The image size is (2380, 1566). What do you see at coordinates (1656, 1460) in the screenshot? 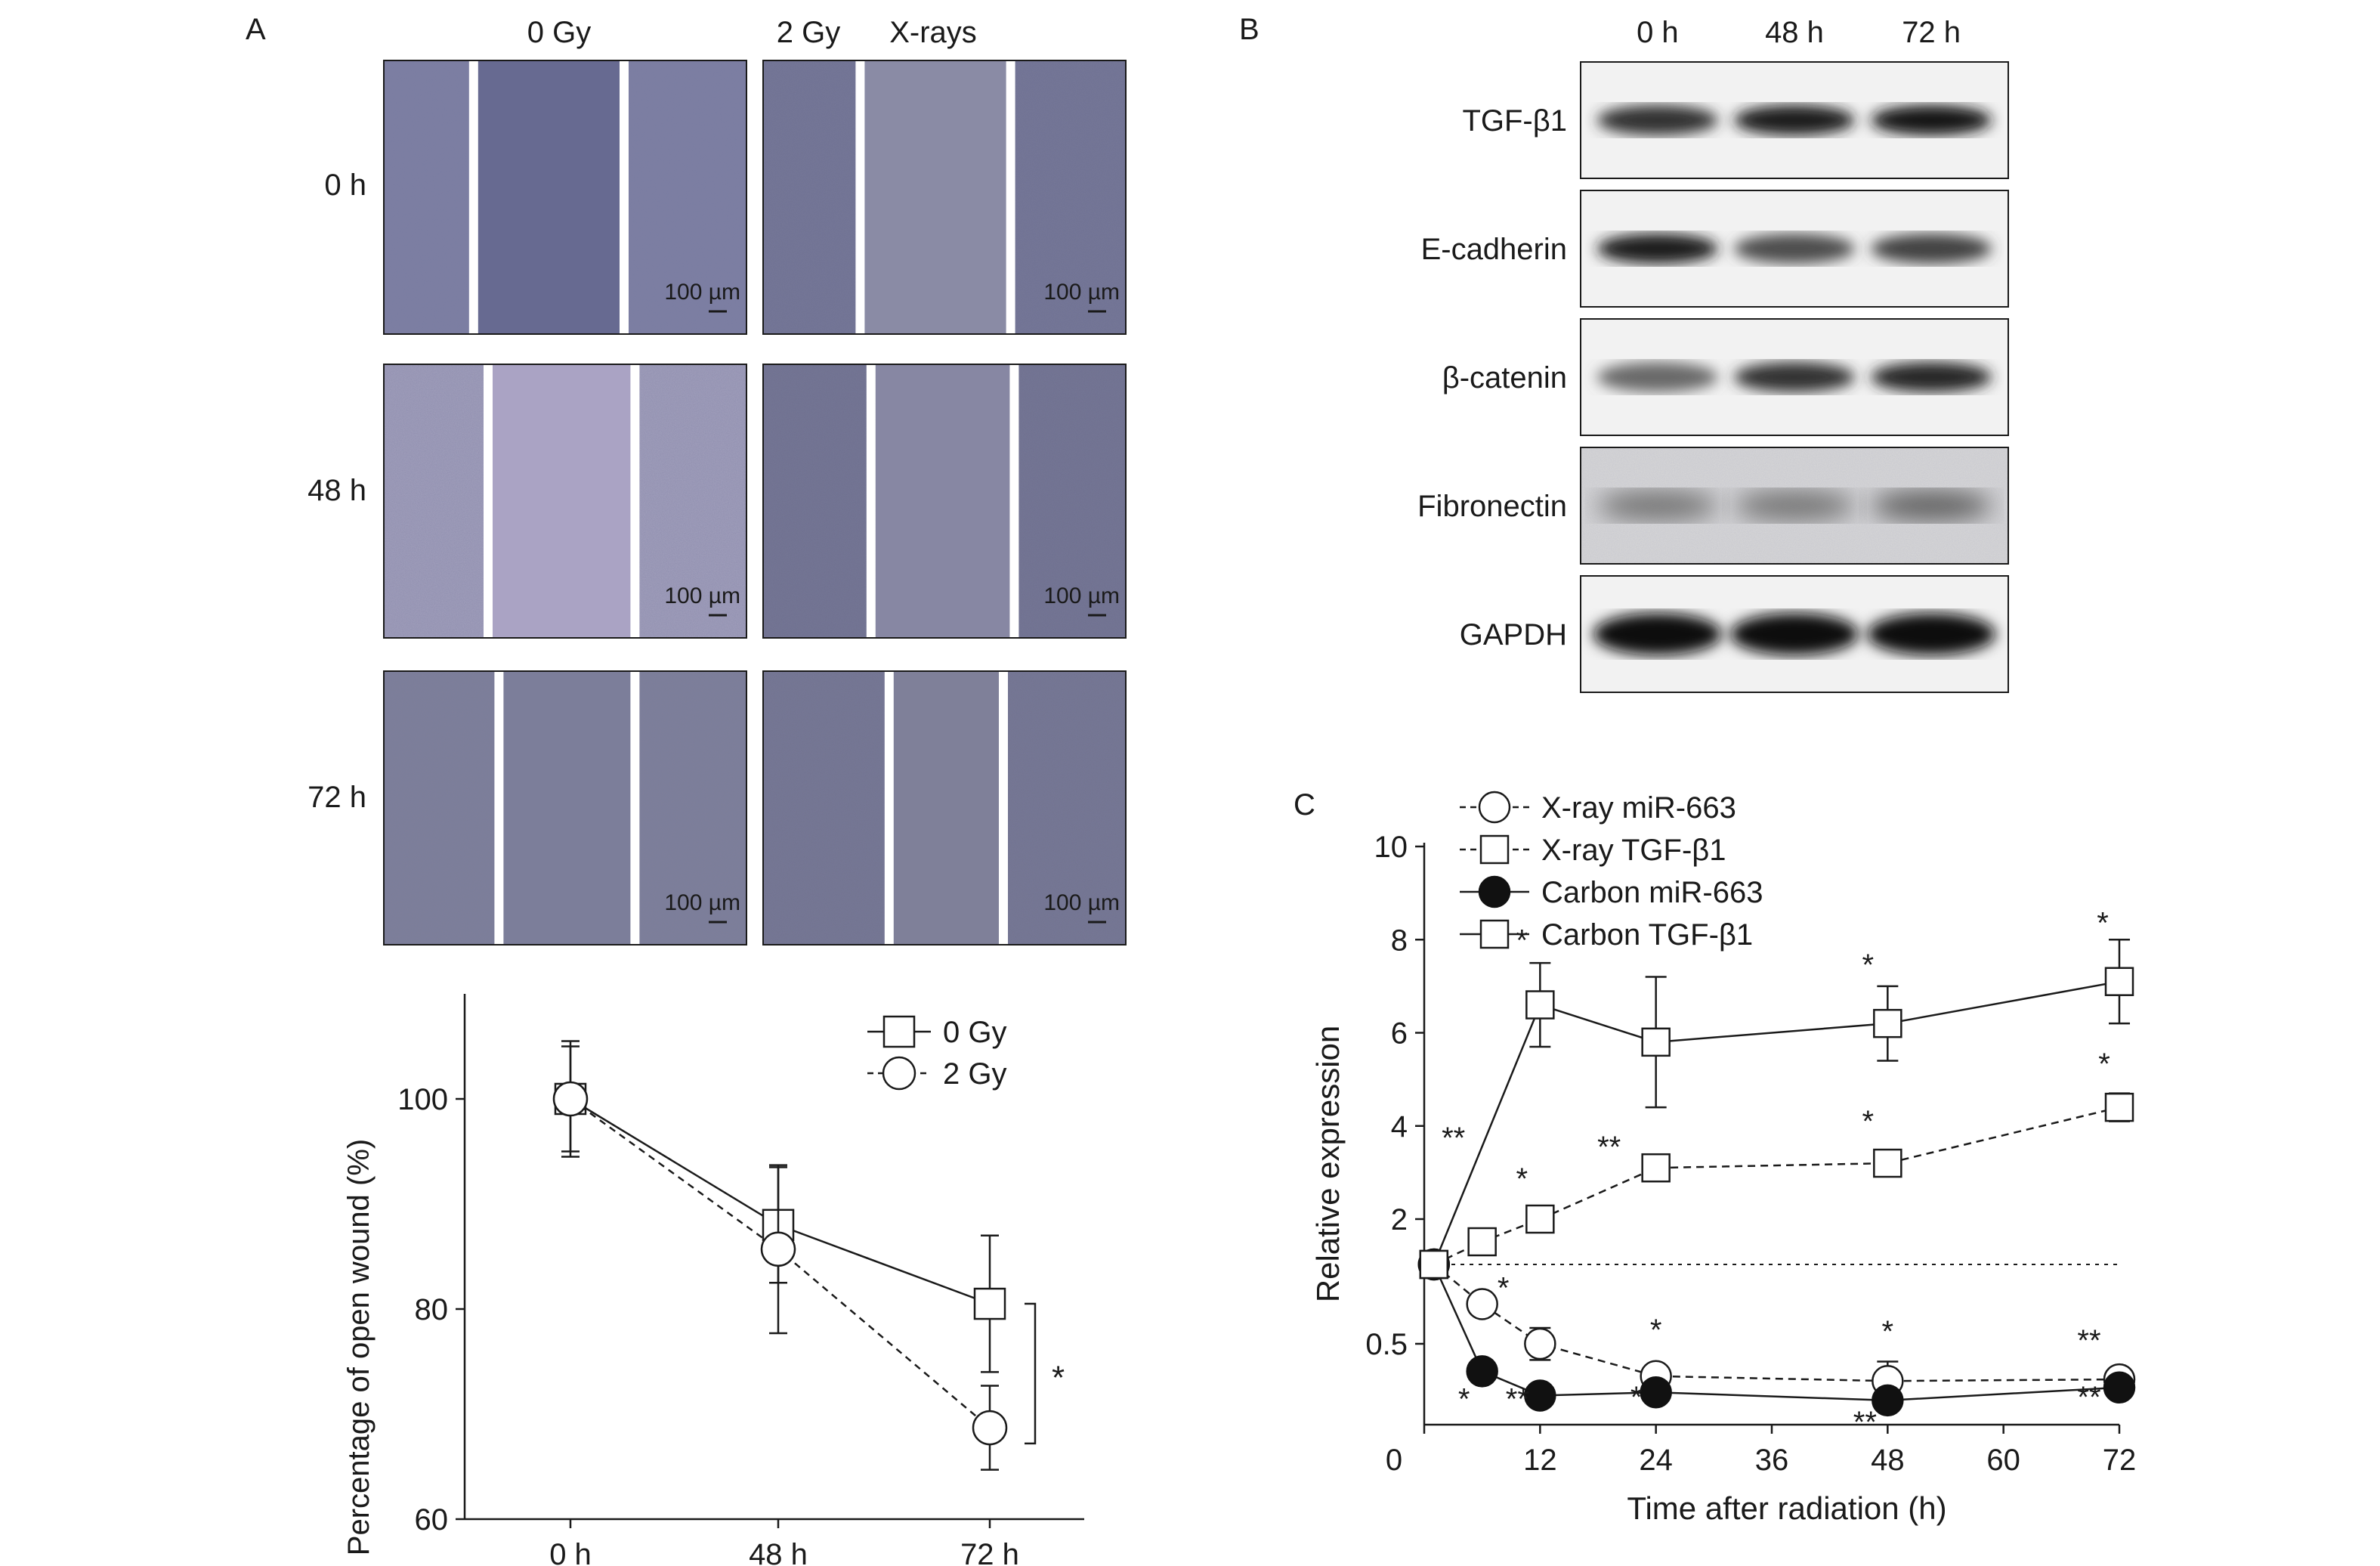
I see `x-tick-label: 24` at bounding box center [1656, 1460].